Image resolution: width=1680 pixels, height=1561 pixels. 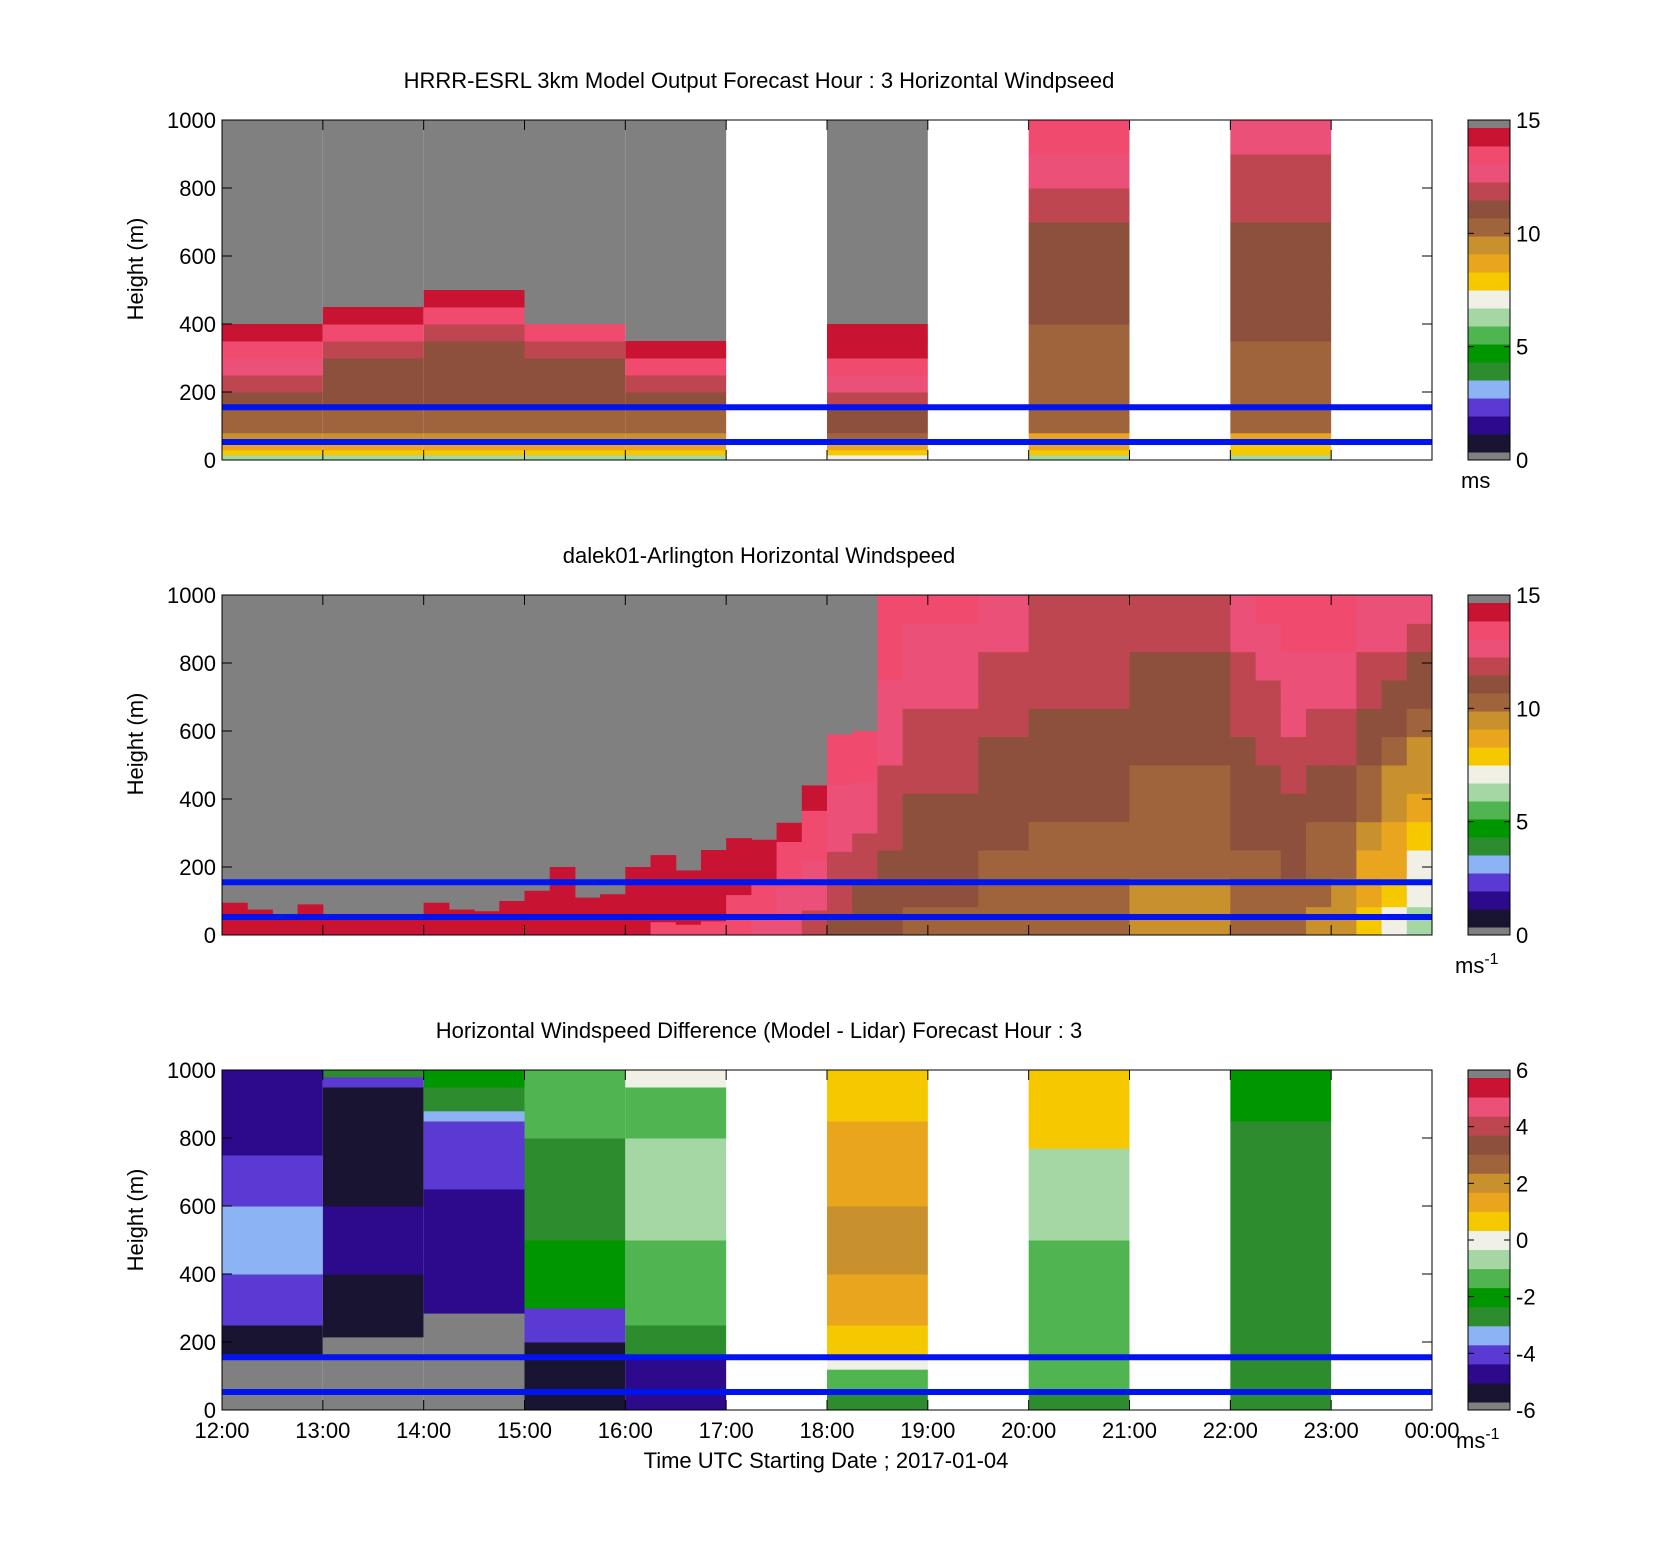 I want to click on lidar-colorbar-segment, so click(x=1489, y=846).